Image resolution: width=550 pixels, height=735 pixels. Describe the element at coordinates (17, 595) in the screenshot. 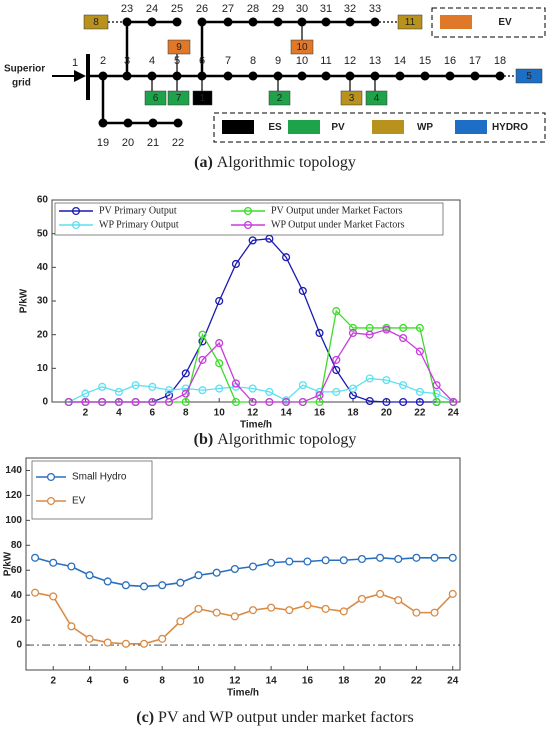

I see `y-tick-label: 40` at that location.